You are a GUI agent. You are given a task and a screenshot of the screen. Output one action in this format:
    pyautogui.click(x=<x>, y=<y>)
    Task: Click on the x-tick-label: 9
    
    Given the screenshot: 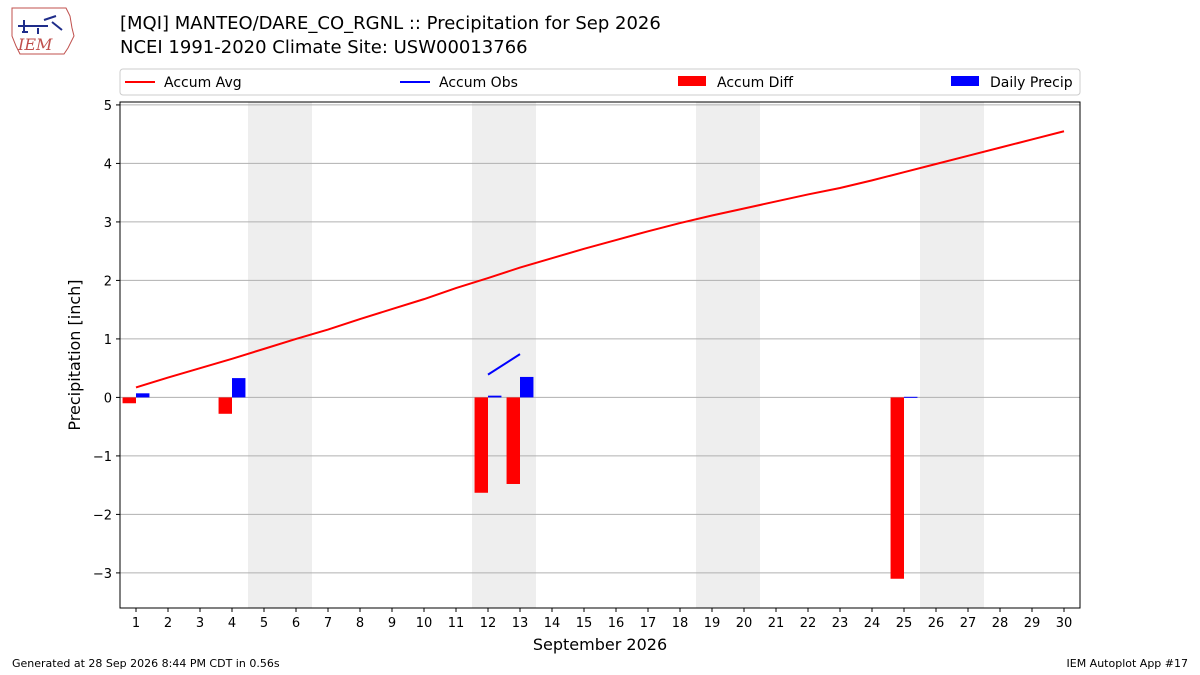 What is the action you would take?
    pyautogui.click(x=392, y=623)
    